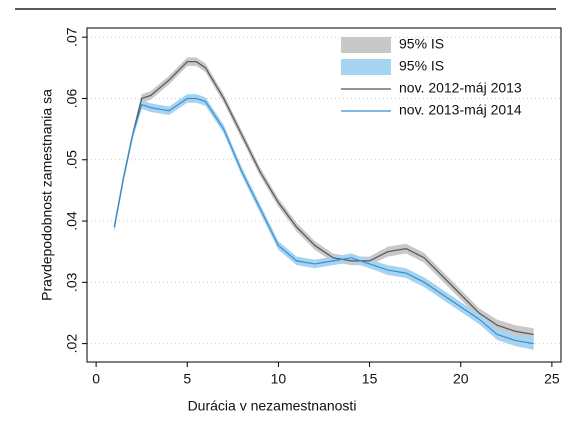 The width and height of the screenshot is (564, 423). Describe the element at coordinates (47, 195) in the screenshot. I see `y-axis-label: Pravdepodobnost zamestnania sa` at that location.